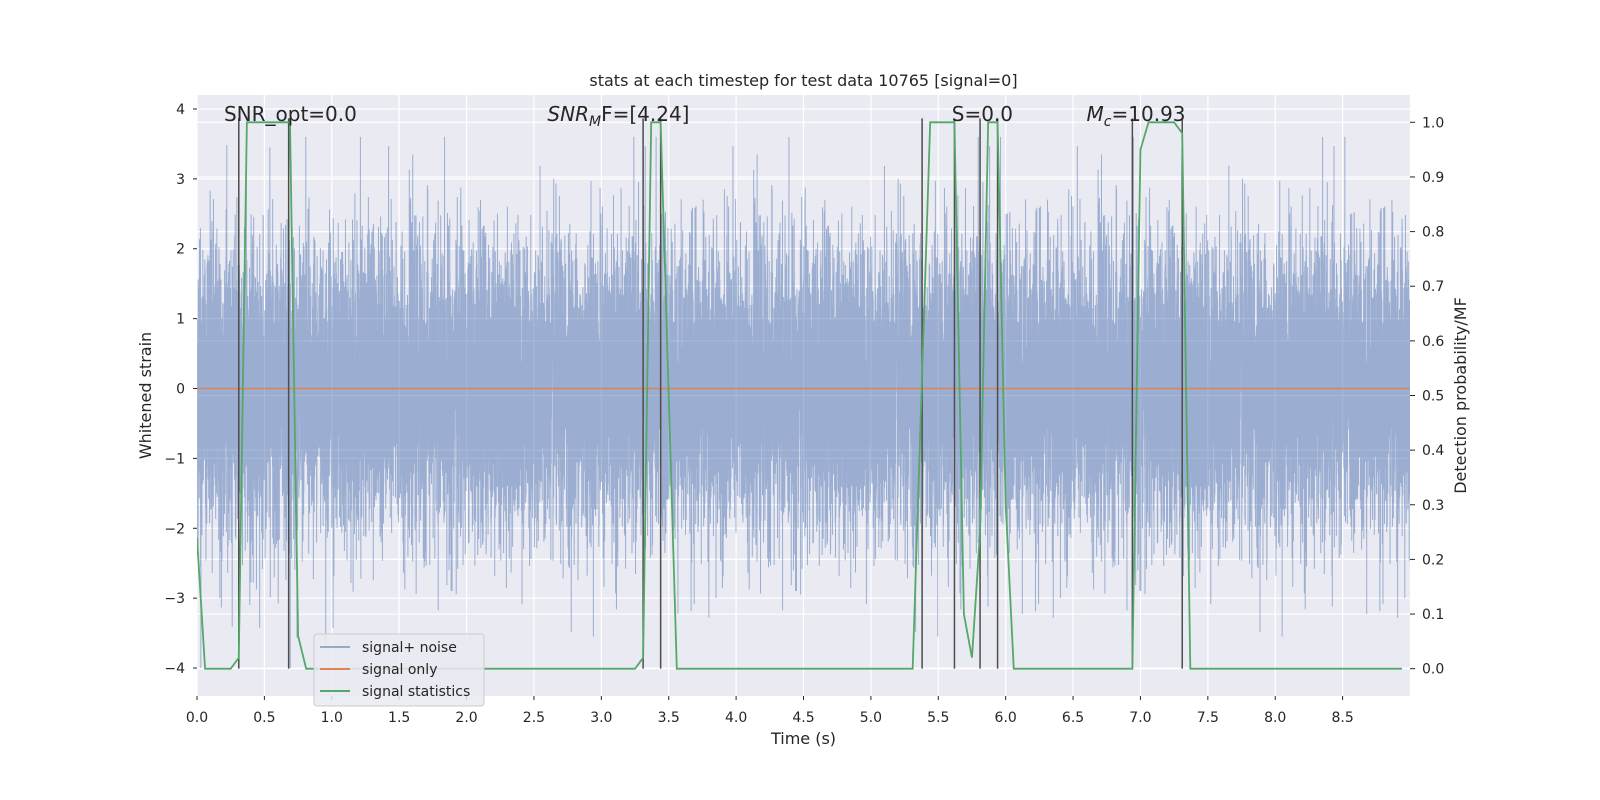  I want to click on x-tick-label: 6.0, so click(1006, 718).